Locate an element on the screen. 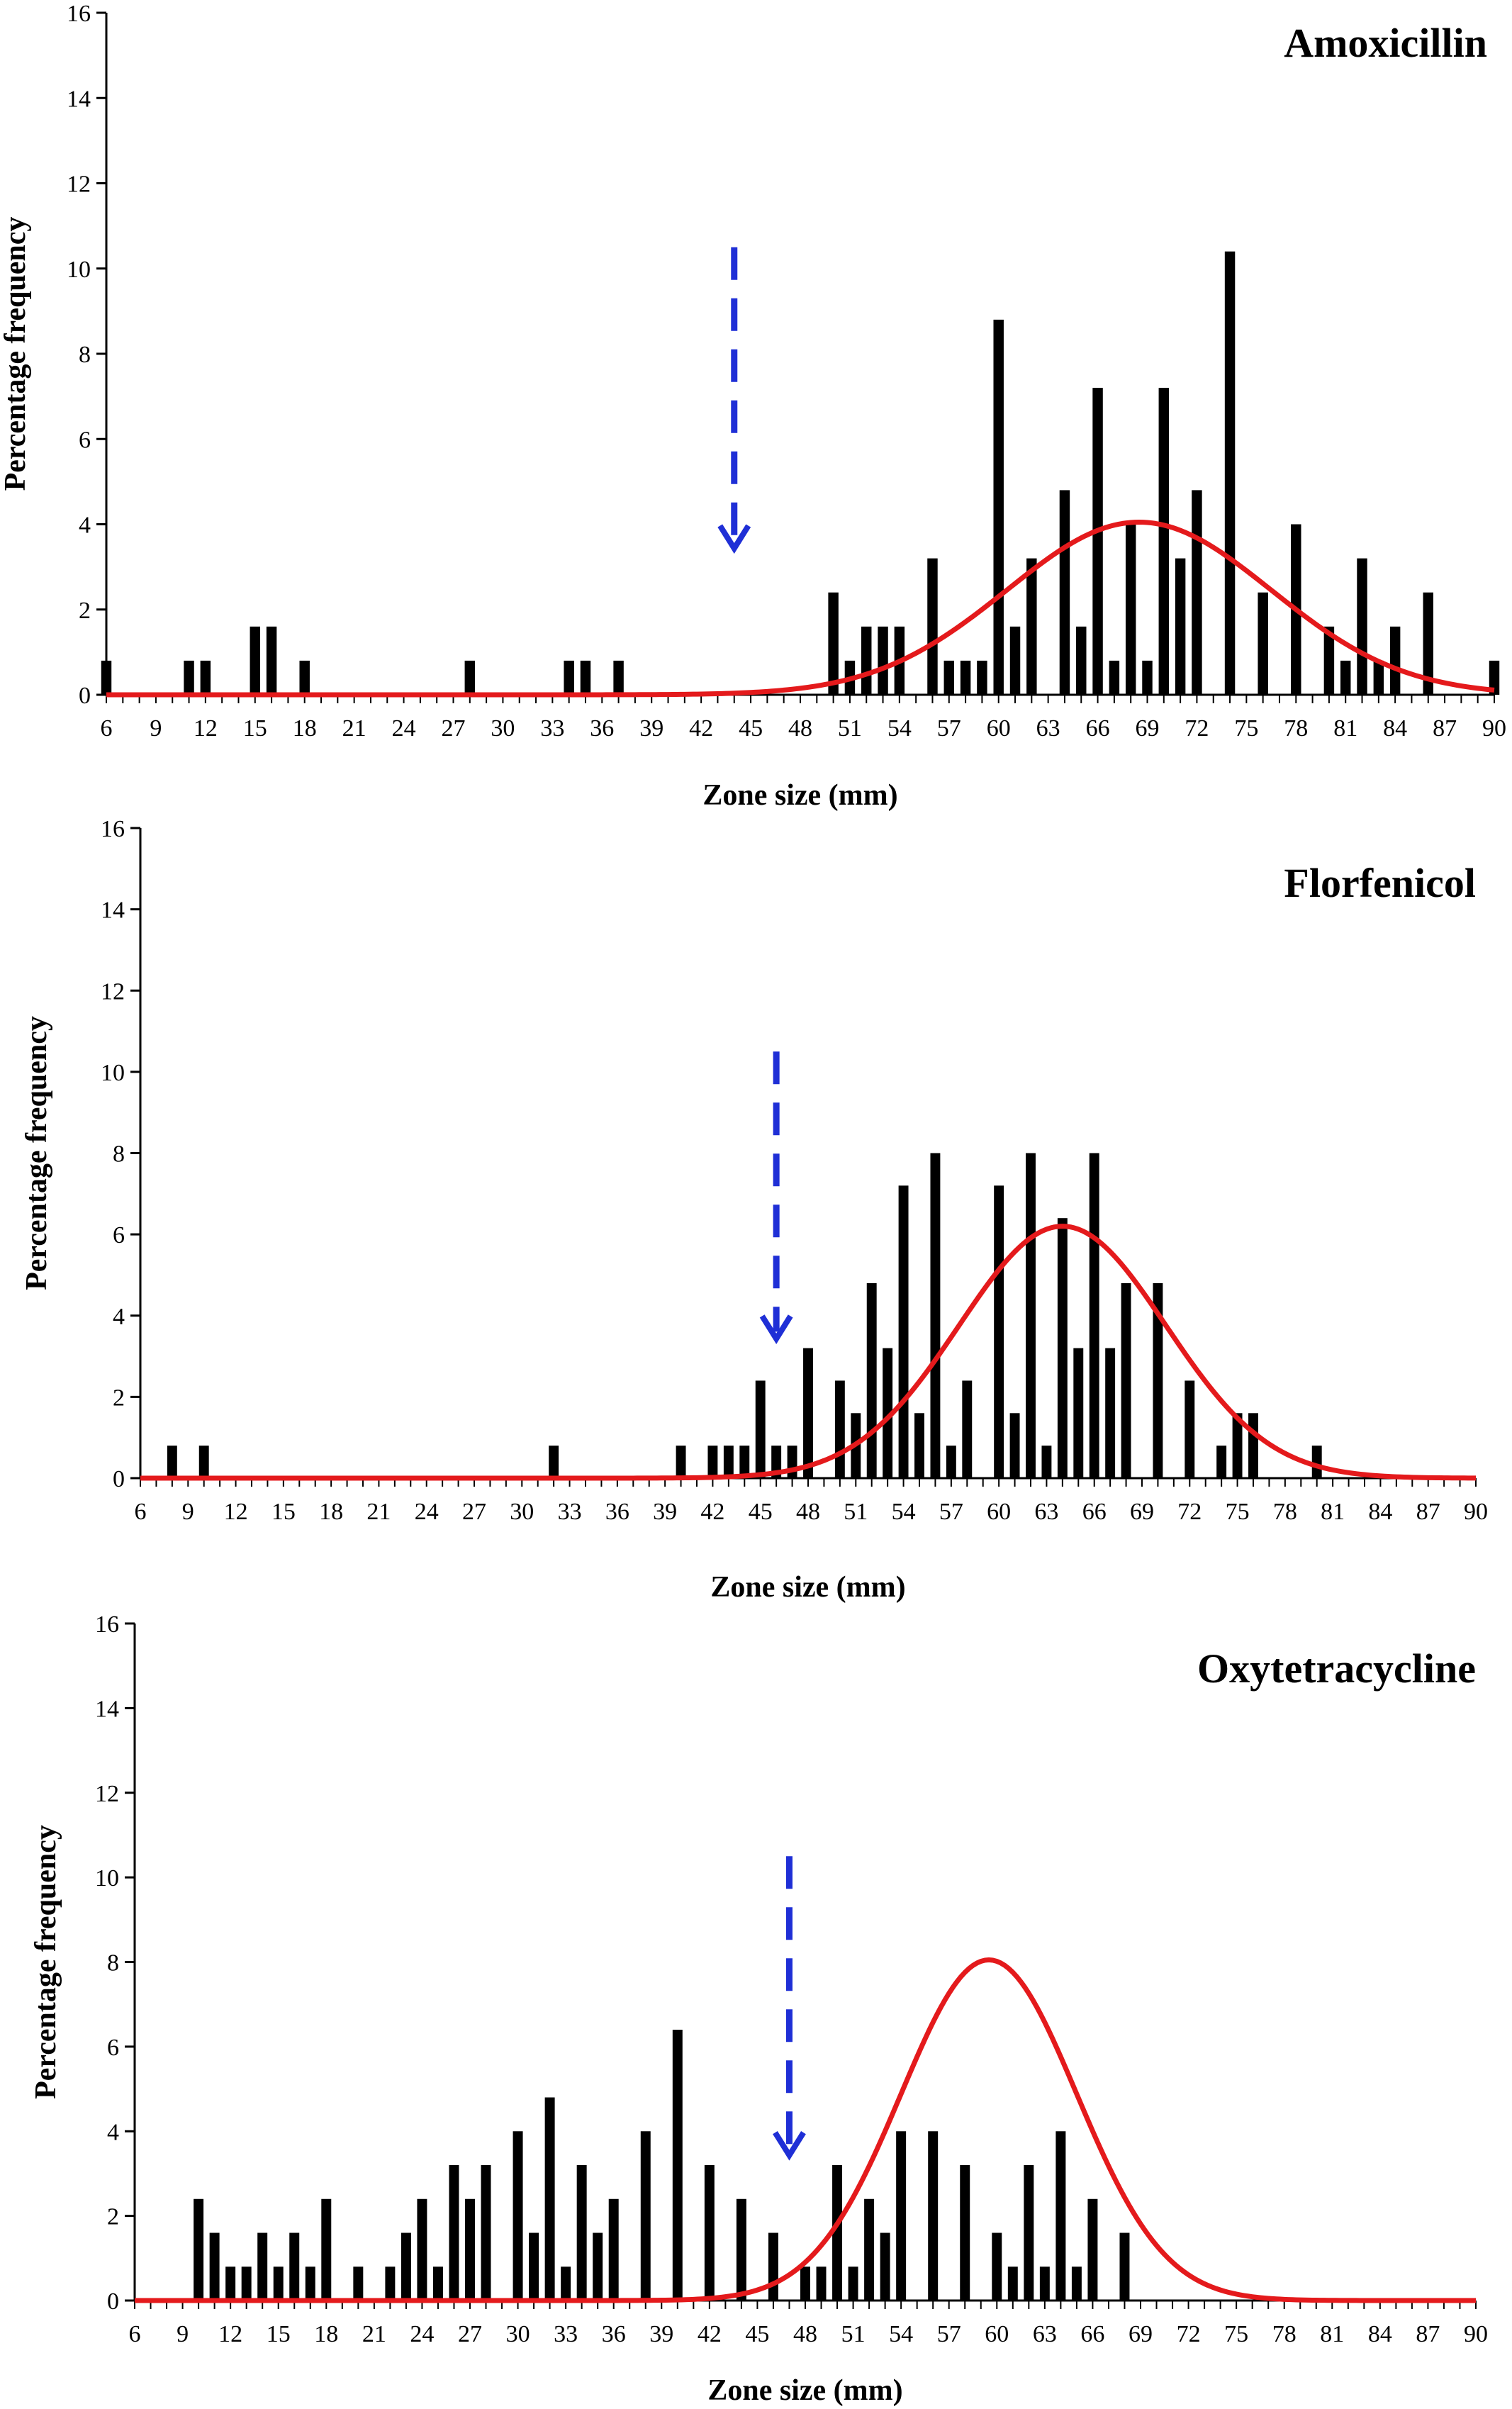 The width and height of the screenshot is (1512, 2409). x-tick-label: 45 is located at coordinates (751, 729).